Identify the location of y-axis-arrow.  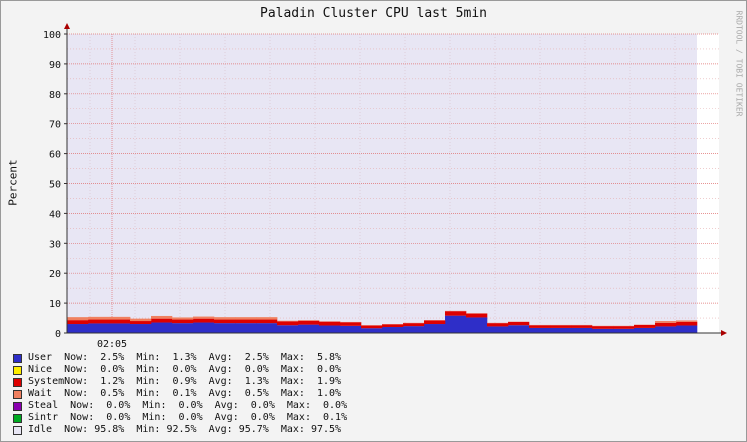
(67, 26).